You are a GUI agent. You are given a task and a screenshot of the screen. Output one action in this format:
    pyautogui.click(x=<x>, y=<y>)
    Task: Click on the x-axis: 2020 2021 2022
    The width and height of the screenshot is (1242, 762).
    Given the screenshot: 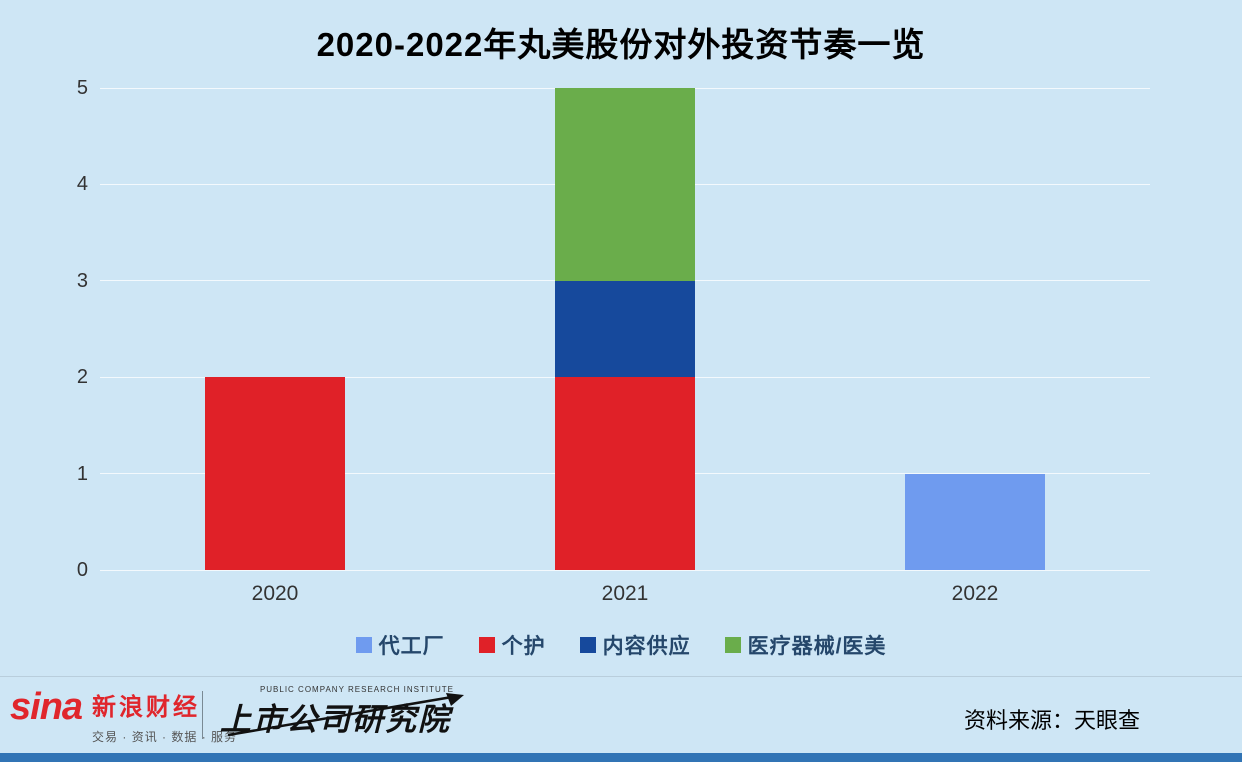 What is the action you would take?
    pyautogui.click(x=625, y=597)
    